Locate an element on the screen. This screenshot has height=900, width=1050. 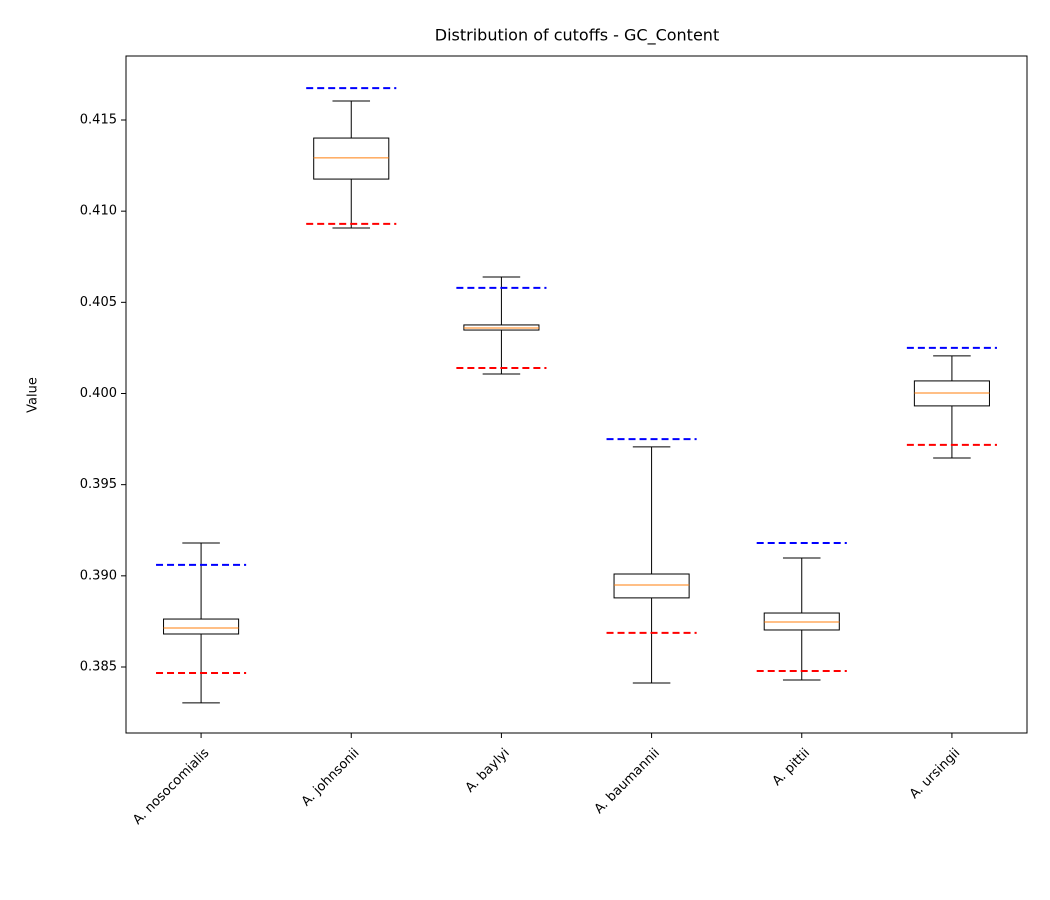
x-tick-label: A. pittii is located at coordinates (791, 767).